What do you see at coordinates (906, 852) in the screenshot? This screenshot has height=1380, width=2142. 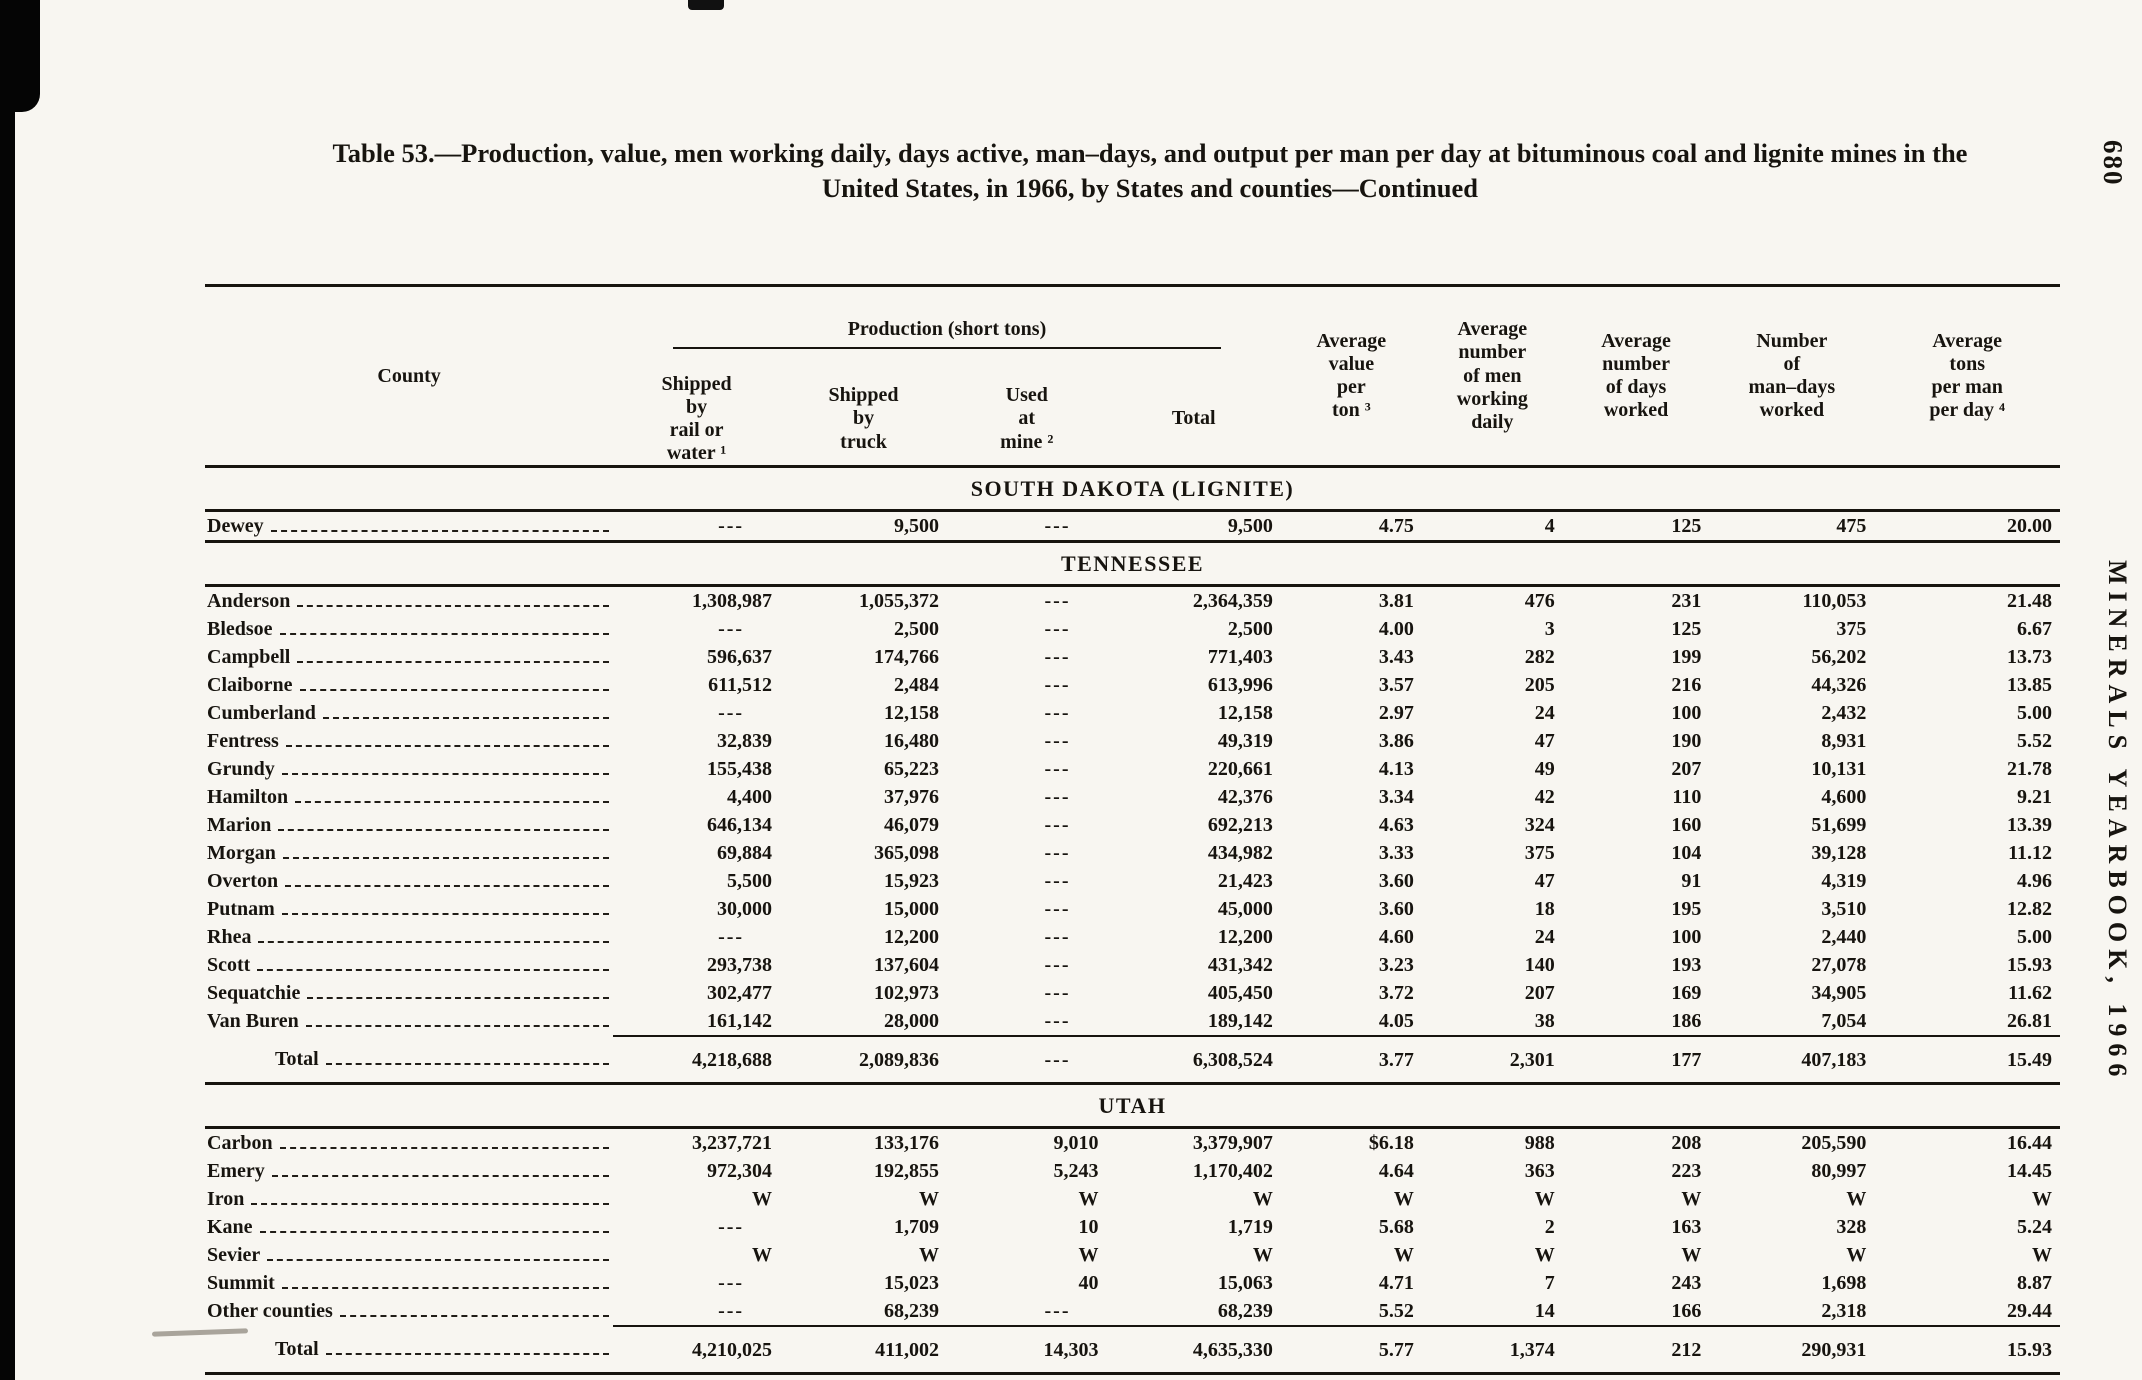 I see `value-cell: 365,098` at bounding box center [906, 852].